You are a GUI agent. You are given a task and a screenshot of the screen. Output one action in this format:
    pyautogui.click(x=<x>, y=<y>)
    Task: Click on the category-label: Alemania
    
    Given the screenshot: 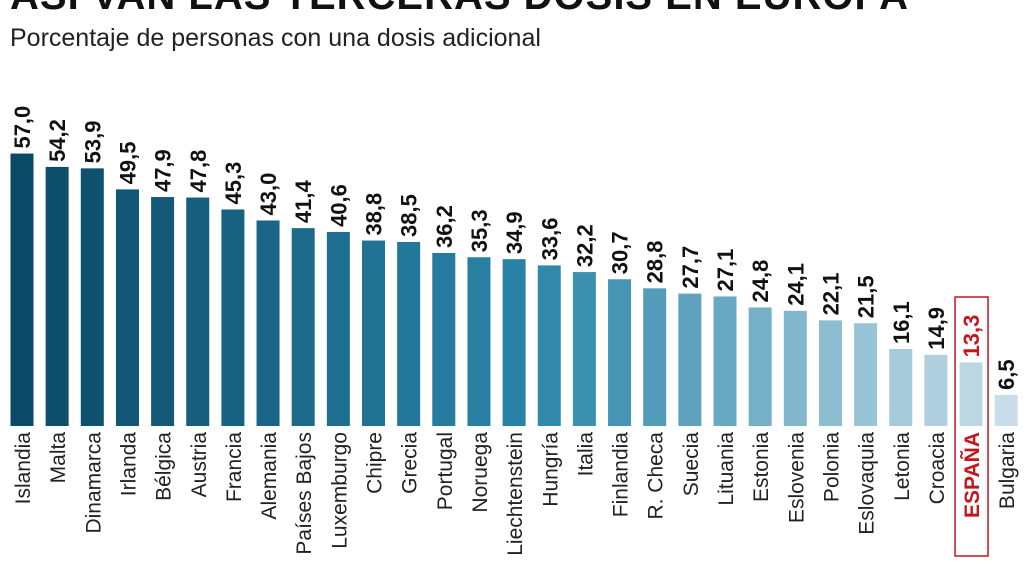 What is the action you would take?
    pyautogui.click(x=269, y=476)
    